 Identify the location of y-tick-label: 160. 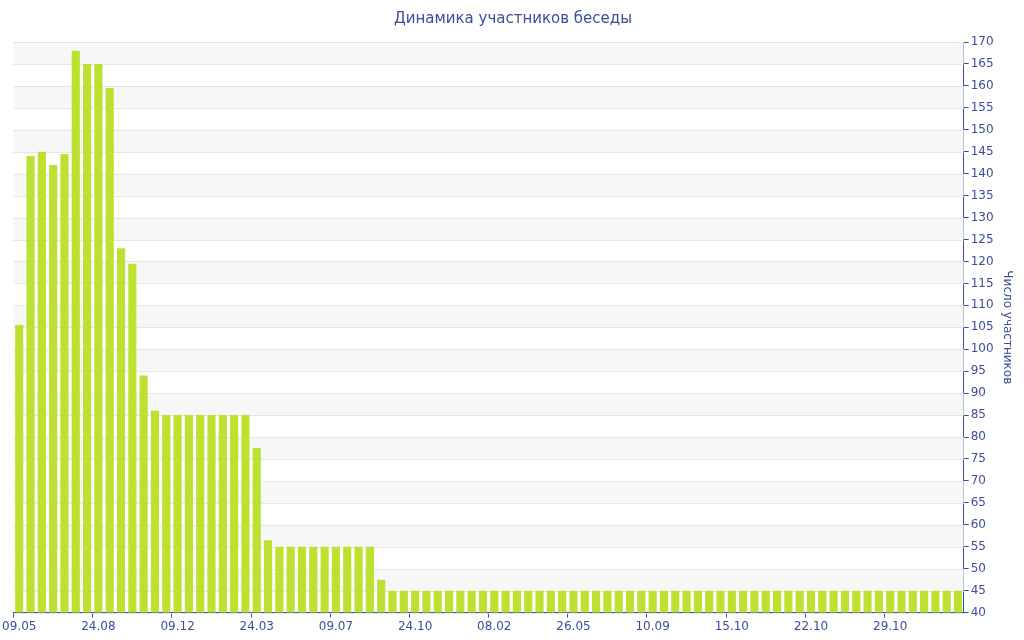
(982, 85).